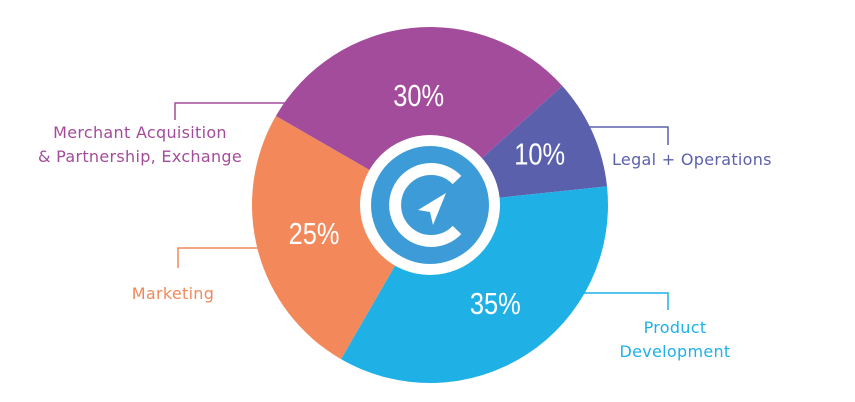 This screenshot has width=855, height=402. What do you see at coordinates (495, 303) in the screenshot?
I see `percent-label: 35%` at bounding box center [495, 303].